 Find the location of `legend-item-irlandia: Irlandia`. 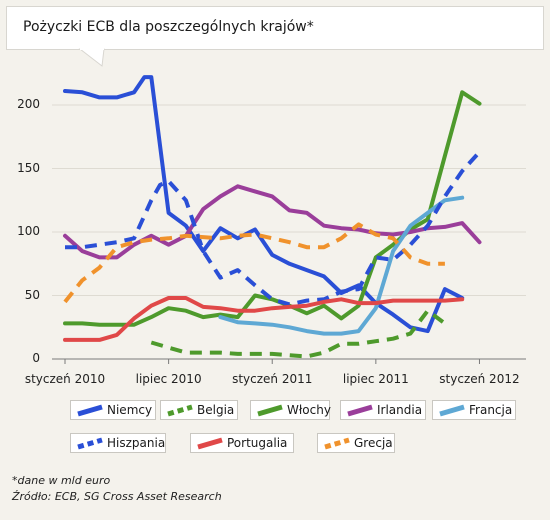

legend-item-irlandia: Irlandia is located at coordinates (383, 410).